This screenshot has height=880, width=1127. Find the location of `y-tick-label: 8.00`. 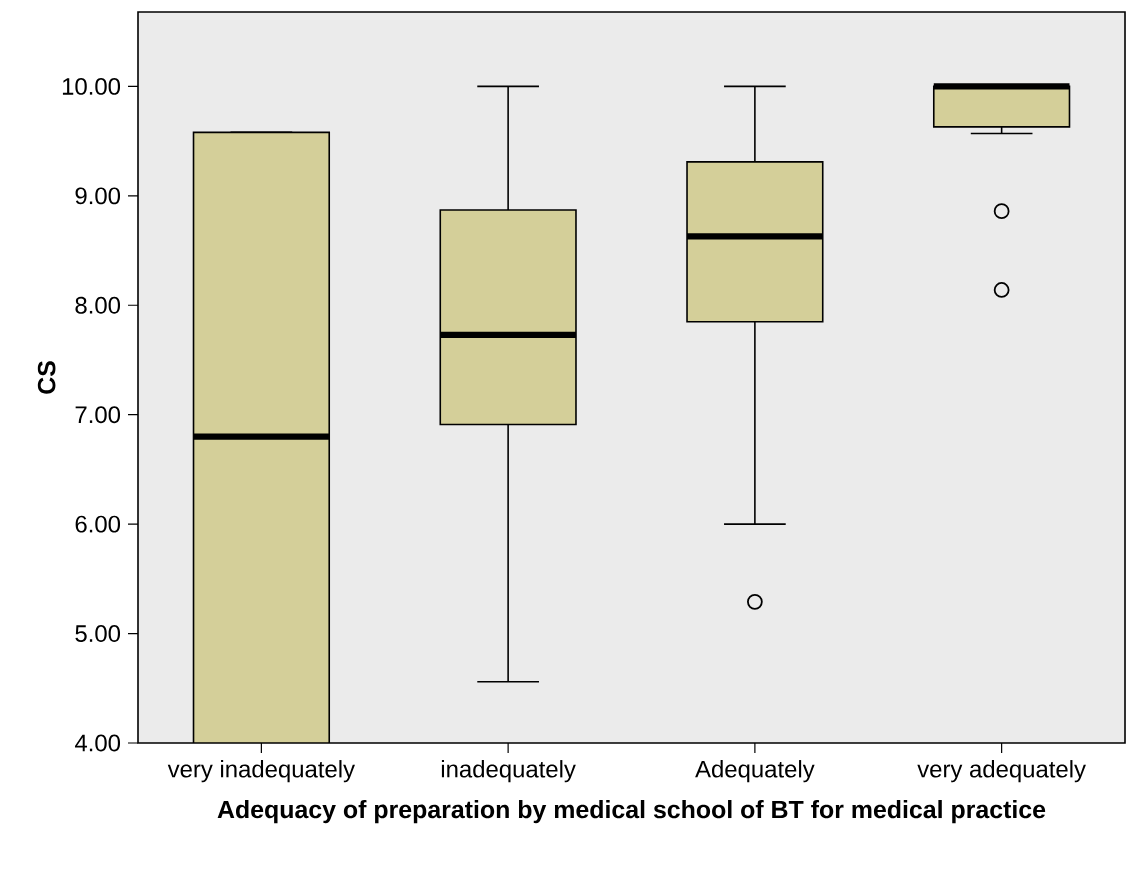

y-tick-label: 8.00 is located at coordinates (98, 305).